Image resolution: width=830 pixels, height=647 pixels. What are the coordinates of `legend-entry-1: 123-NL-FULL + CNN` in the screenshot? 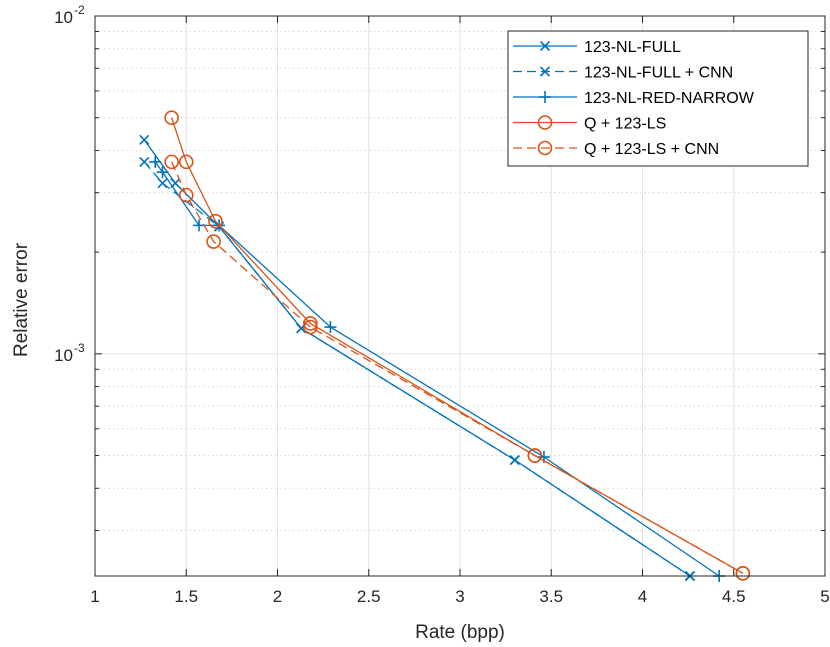 It's located at (623, 73).